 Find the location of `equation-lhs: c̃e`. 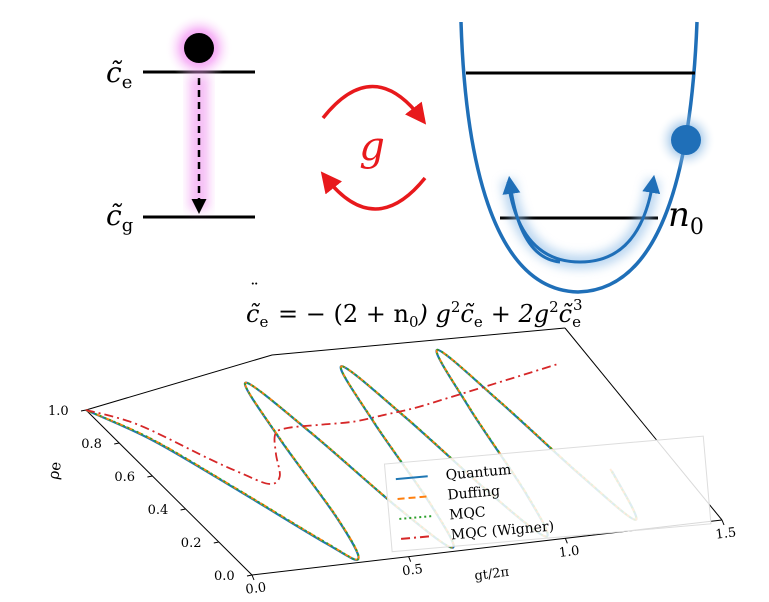

equation-lhs: c̃e is located at coordinates (257, 315).